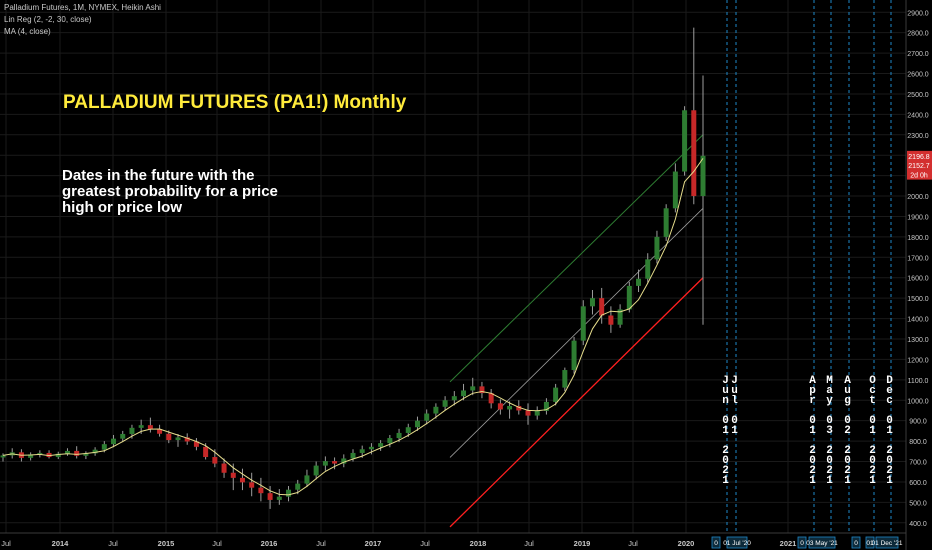  What do you see at coordinates (919, 176) in the screenshot?
I see `countdown-tag: 2d 0h` at bounding box center [919, 176].